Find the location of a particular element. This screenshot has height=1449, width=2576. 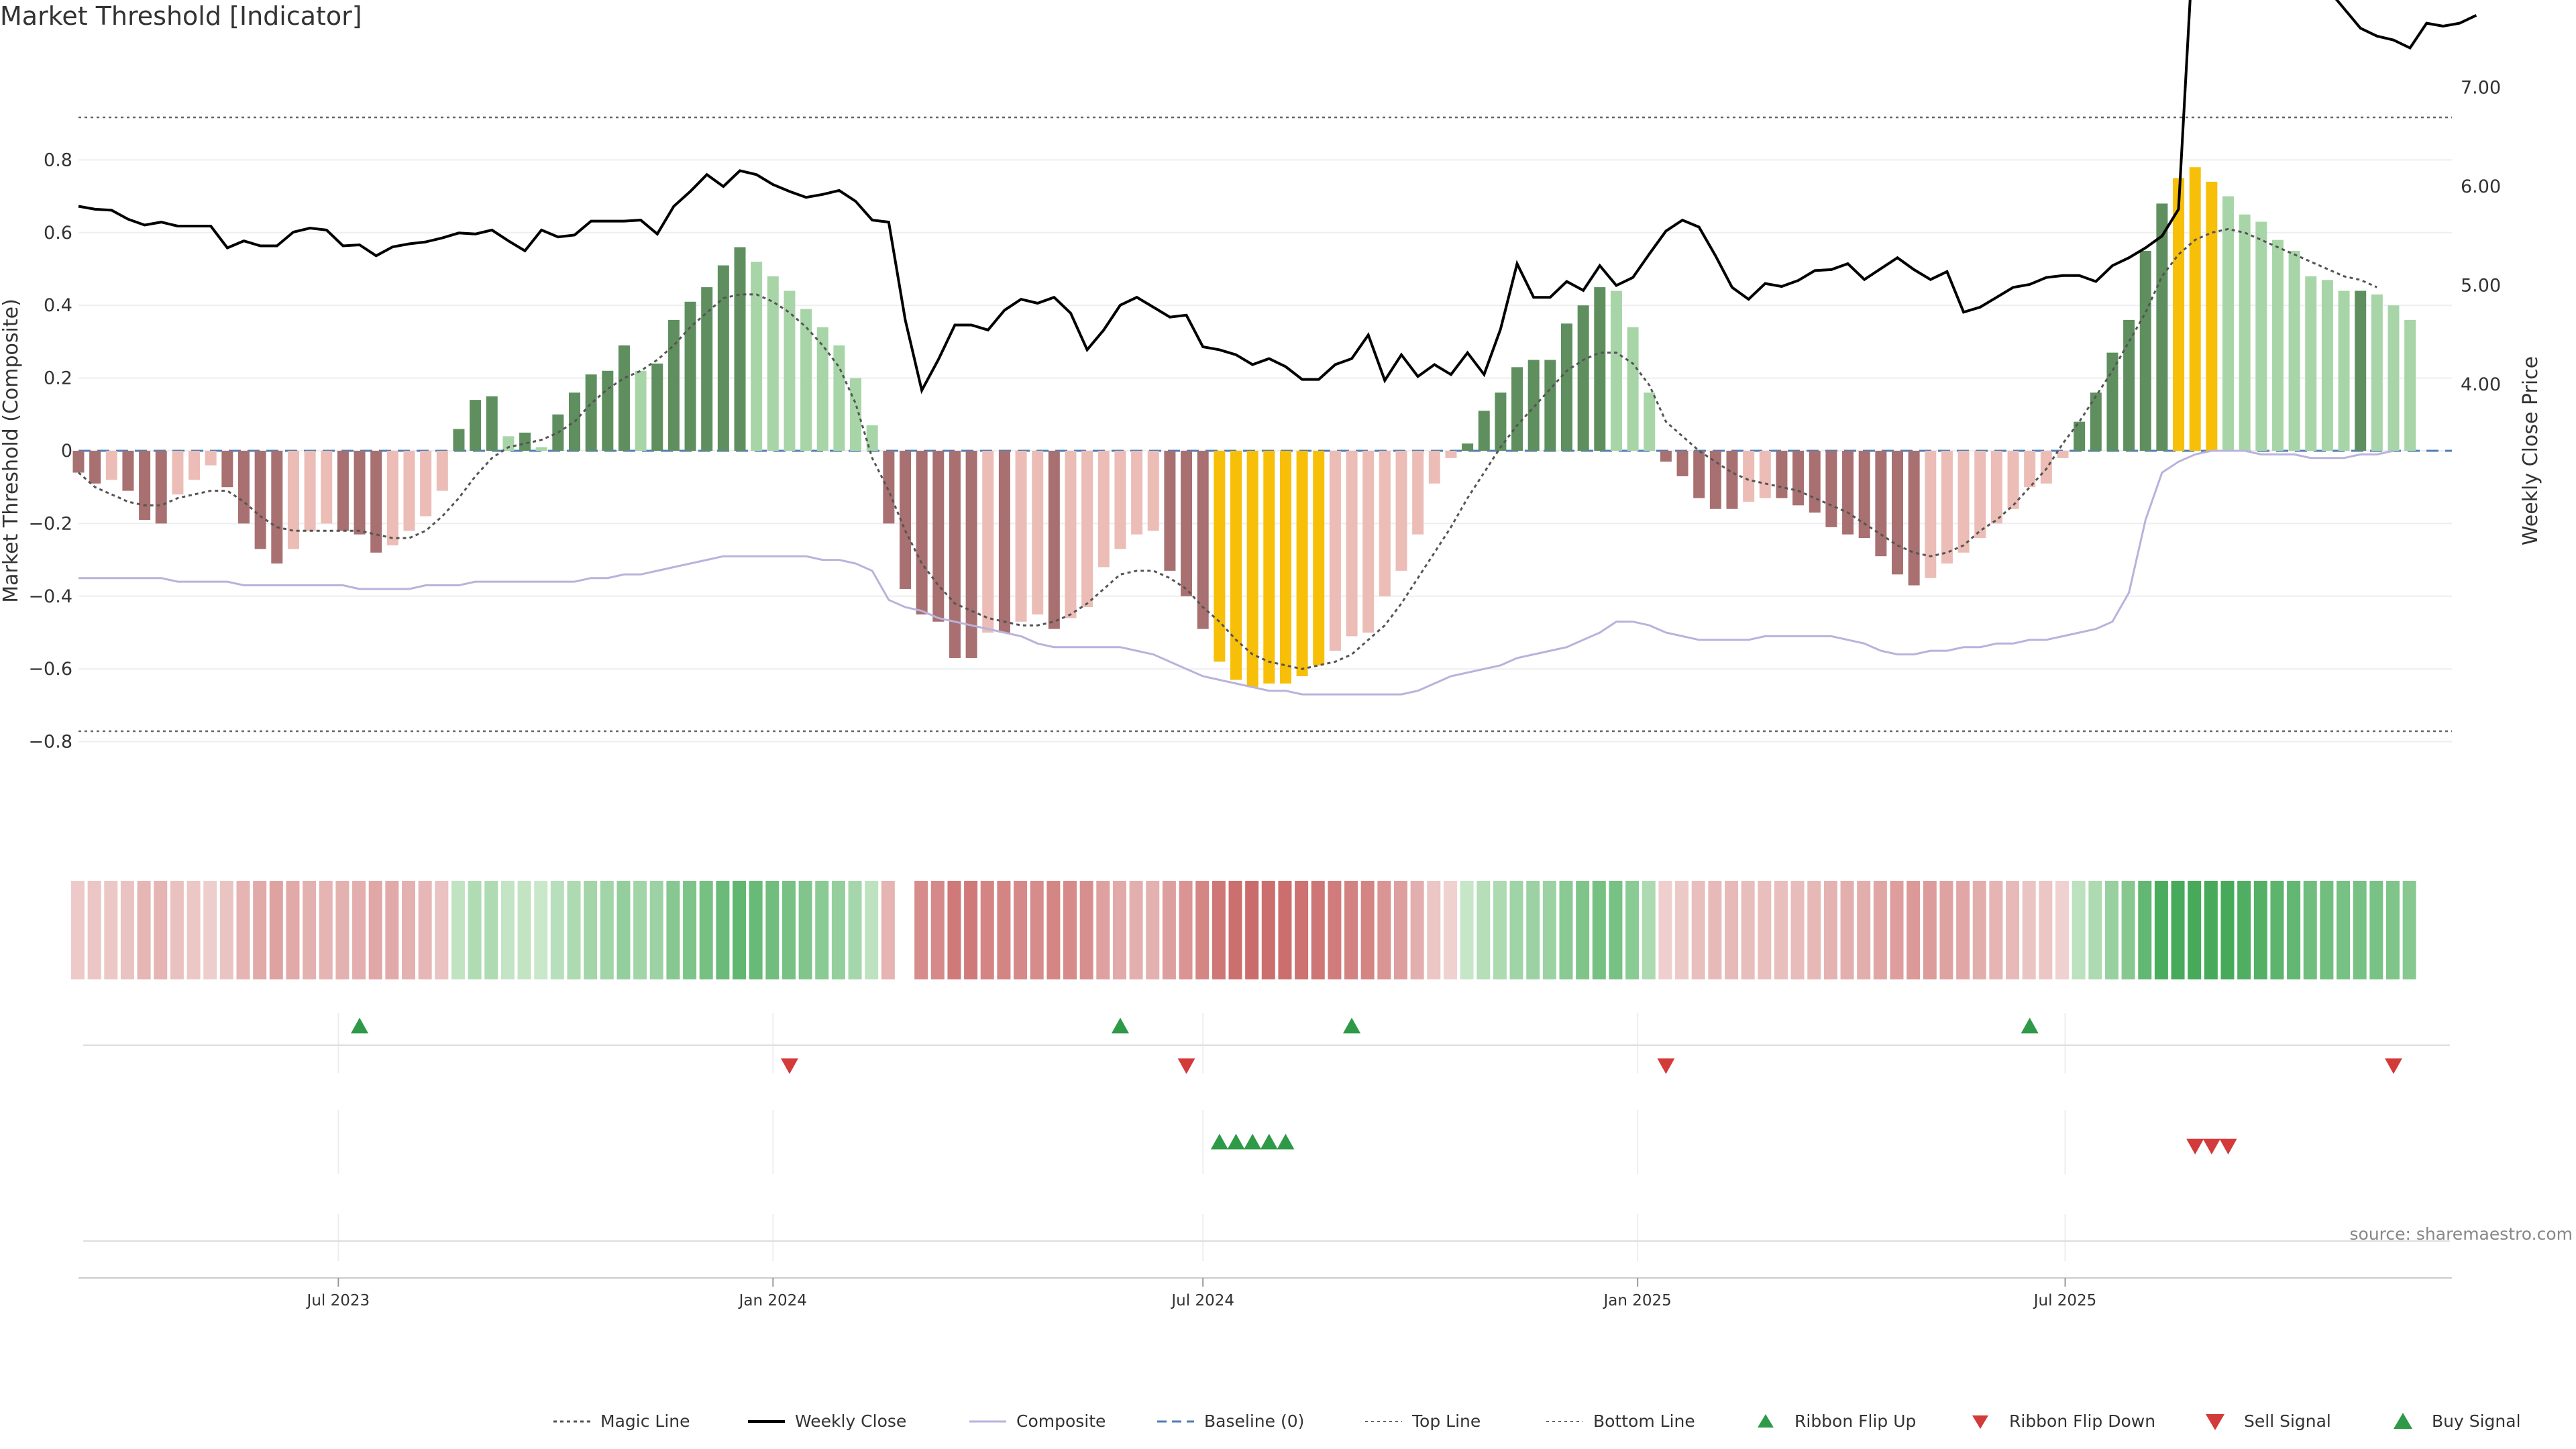

left-tick-label: −0.2 is located at coordinates (50, 523).